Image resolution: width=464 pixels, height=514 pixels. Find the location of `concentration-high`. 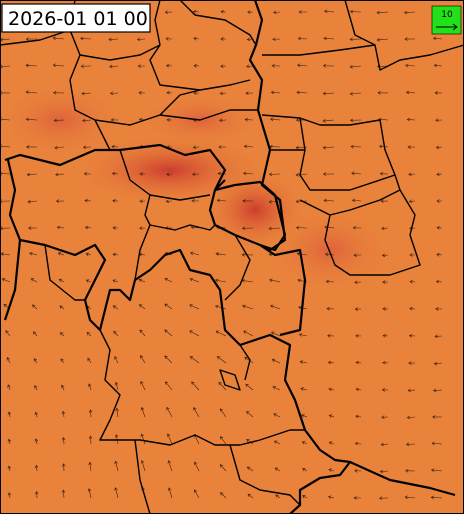

concentration-high is located at coordinates (170, 170).